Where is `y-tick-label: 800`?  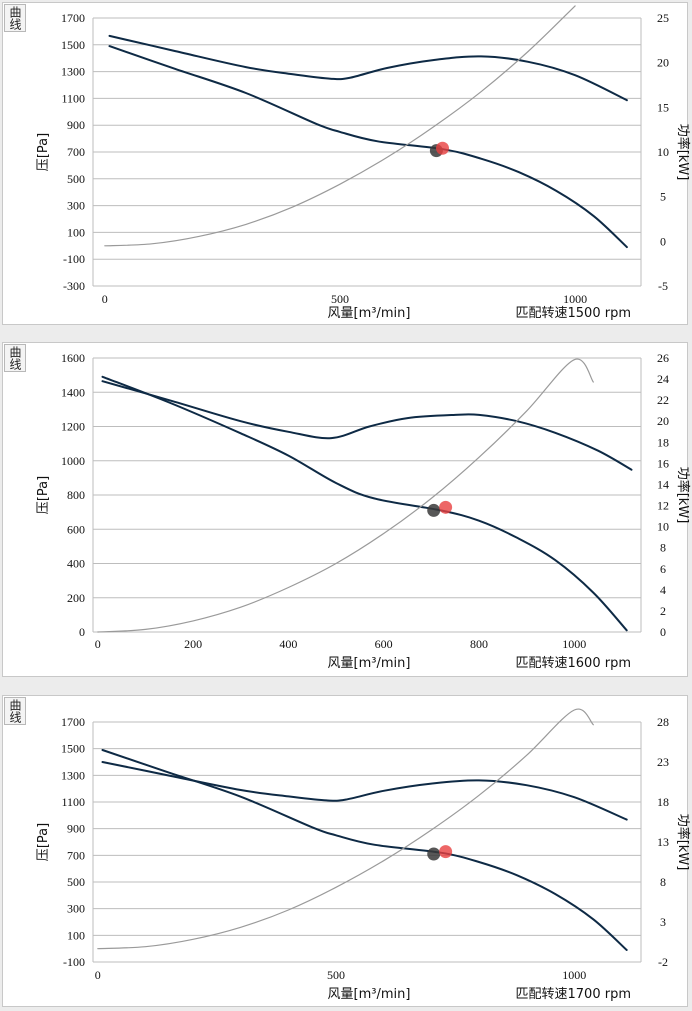 y-tick-label: 800 is located at coordinates (76, 495).